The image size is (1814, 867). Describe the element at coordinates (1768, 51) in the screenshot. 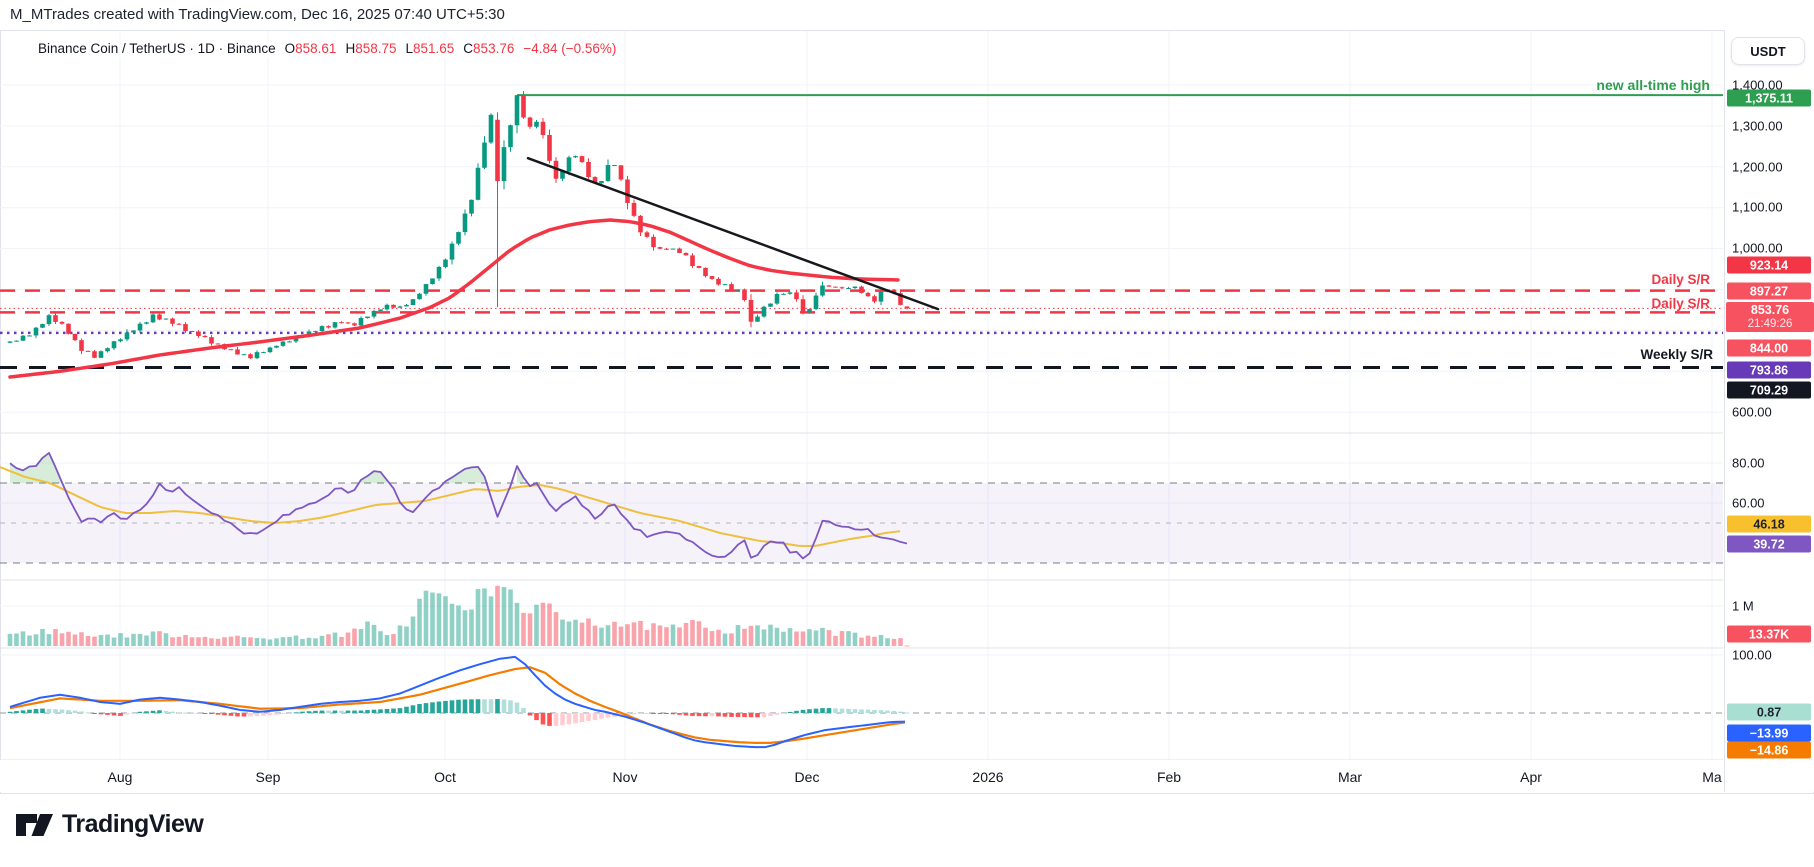

I see `currency-toggle-button: USDT` at that location.